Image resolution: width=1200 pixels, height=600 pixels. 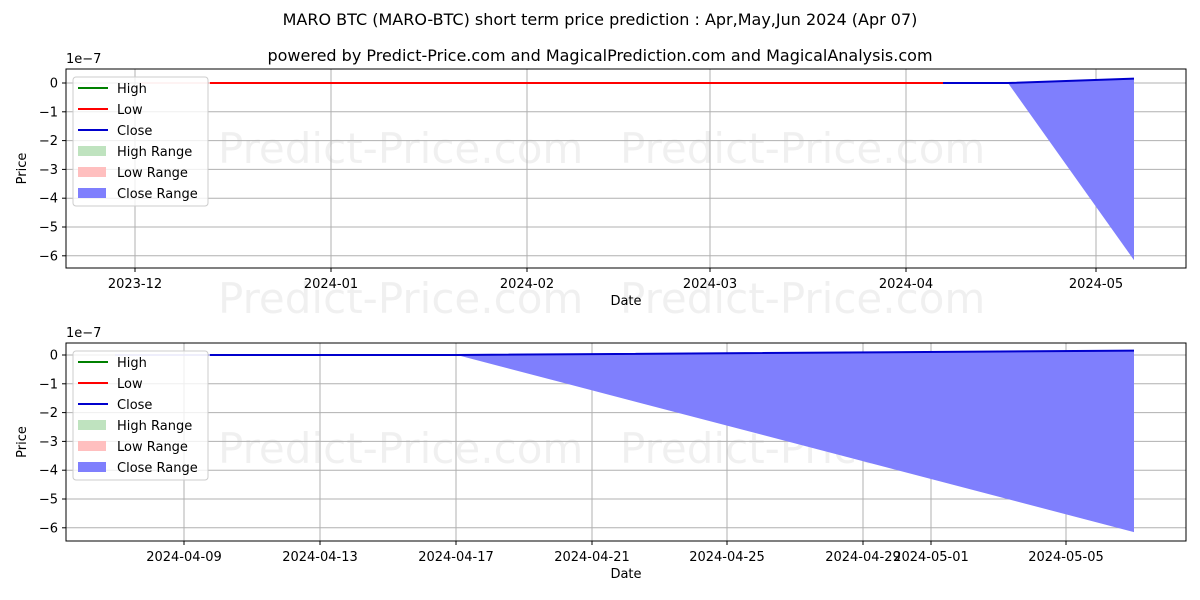 I want to click on close-range-area, so click(x=1071, y=169).